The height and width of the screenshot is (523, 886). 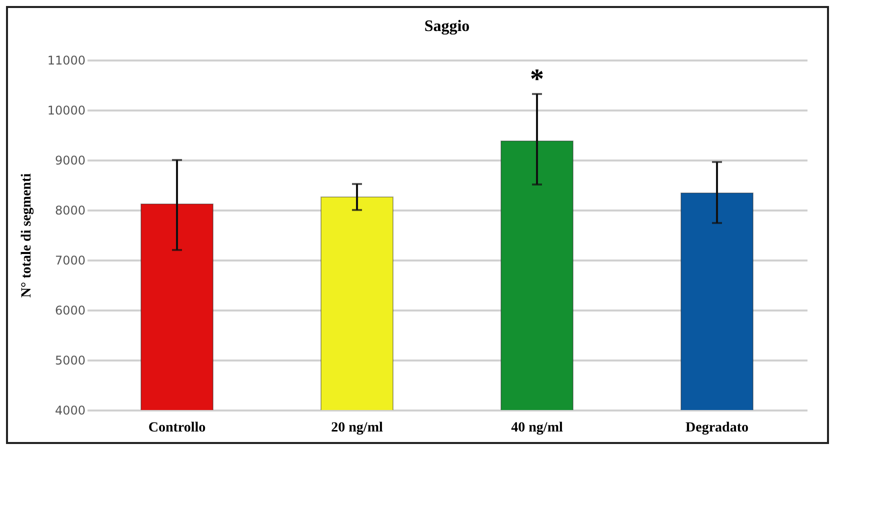 What do you see at coordinates (177, 428) in the screenshot?
I see `x-tick-label: Controllo` at bounding box center [177, 428].